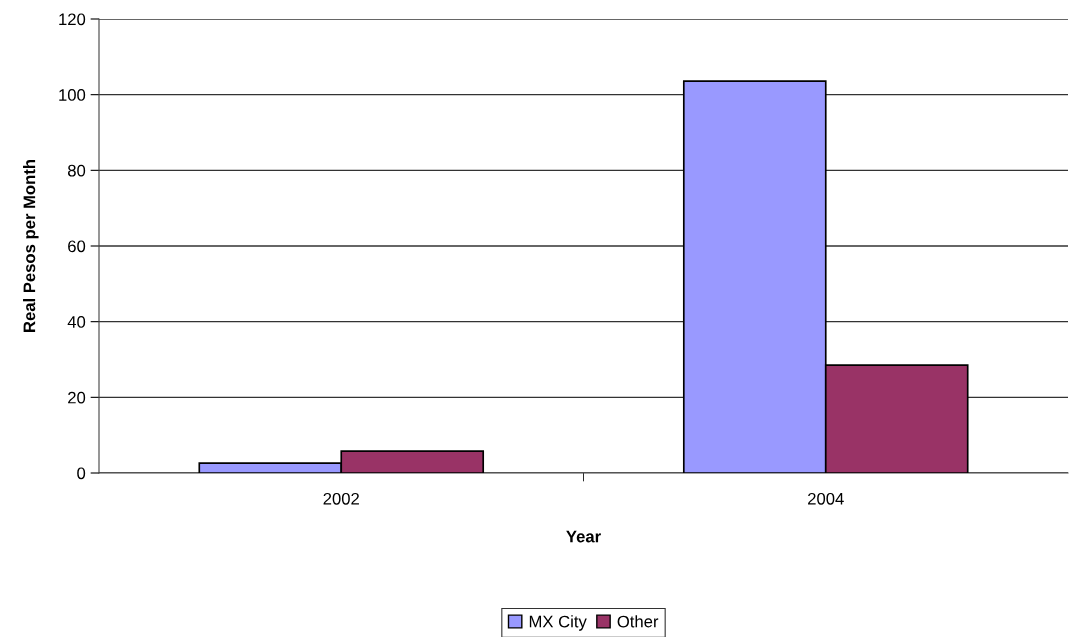  Describe the element at coordinates (77, 246) in the screenshot. I see `y-tick-label: 60` at that location.